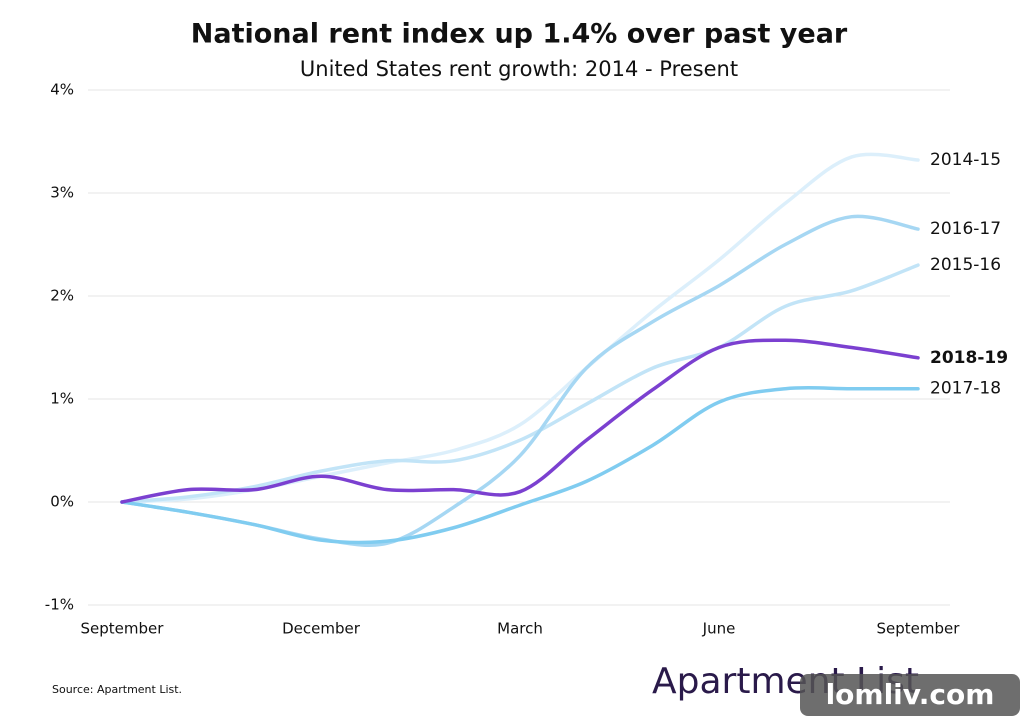 The height and width of the screenshot is (720, 1024). What do you see at coordinates (969, 358) in the screenshot?
I see `legend-label: 2018-19` at bounding box center [969, 358].